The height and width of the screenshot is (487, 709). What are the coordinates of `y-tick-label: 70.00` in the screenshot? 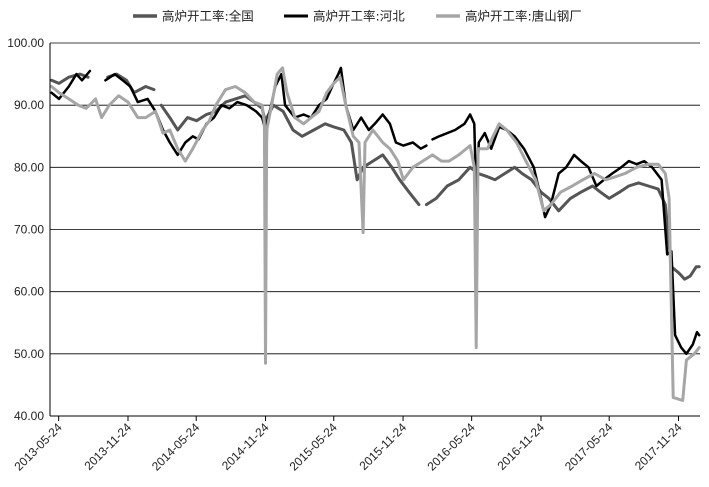 It's located at (29, 230).